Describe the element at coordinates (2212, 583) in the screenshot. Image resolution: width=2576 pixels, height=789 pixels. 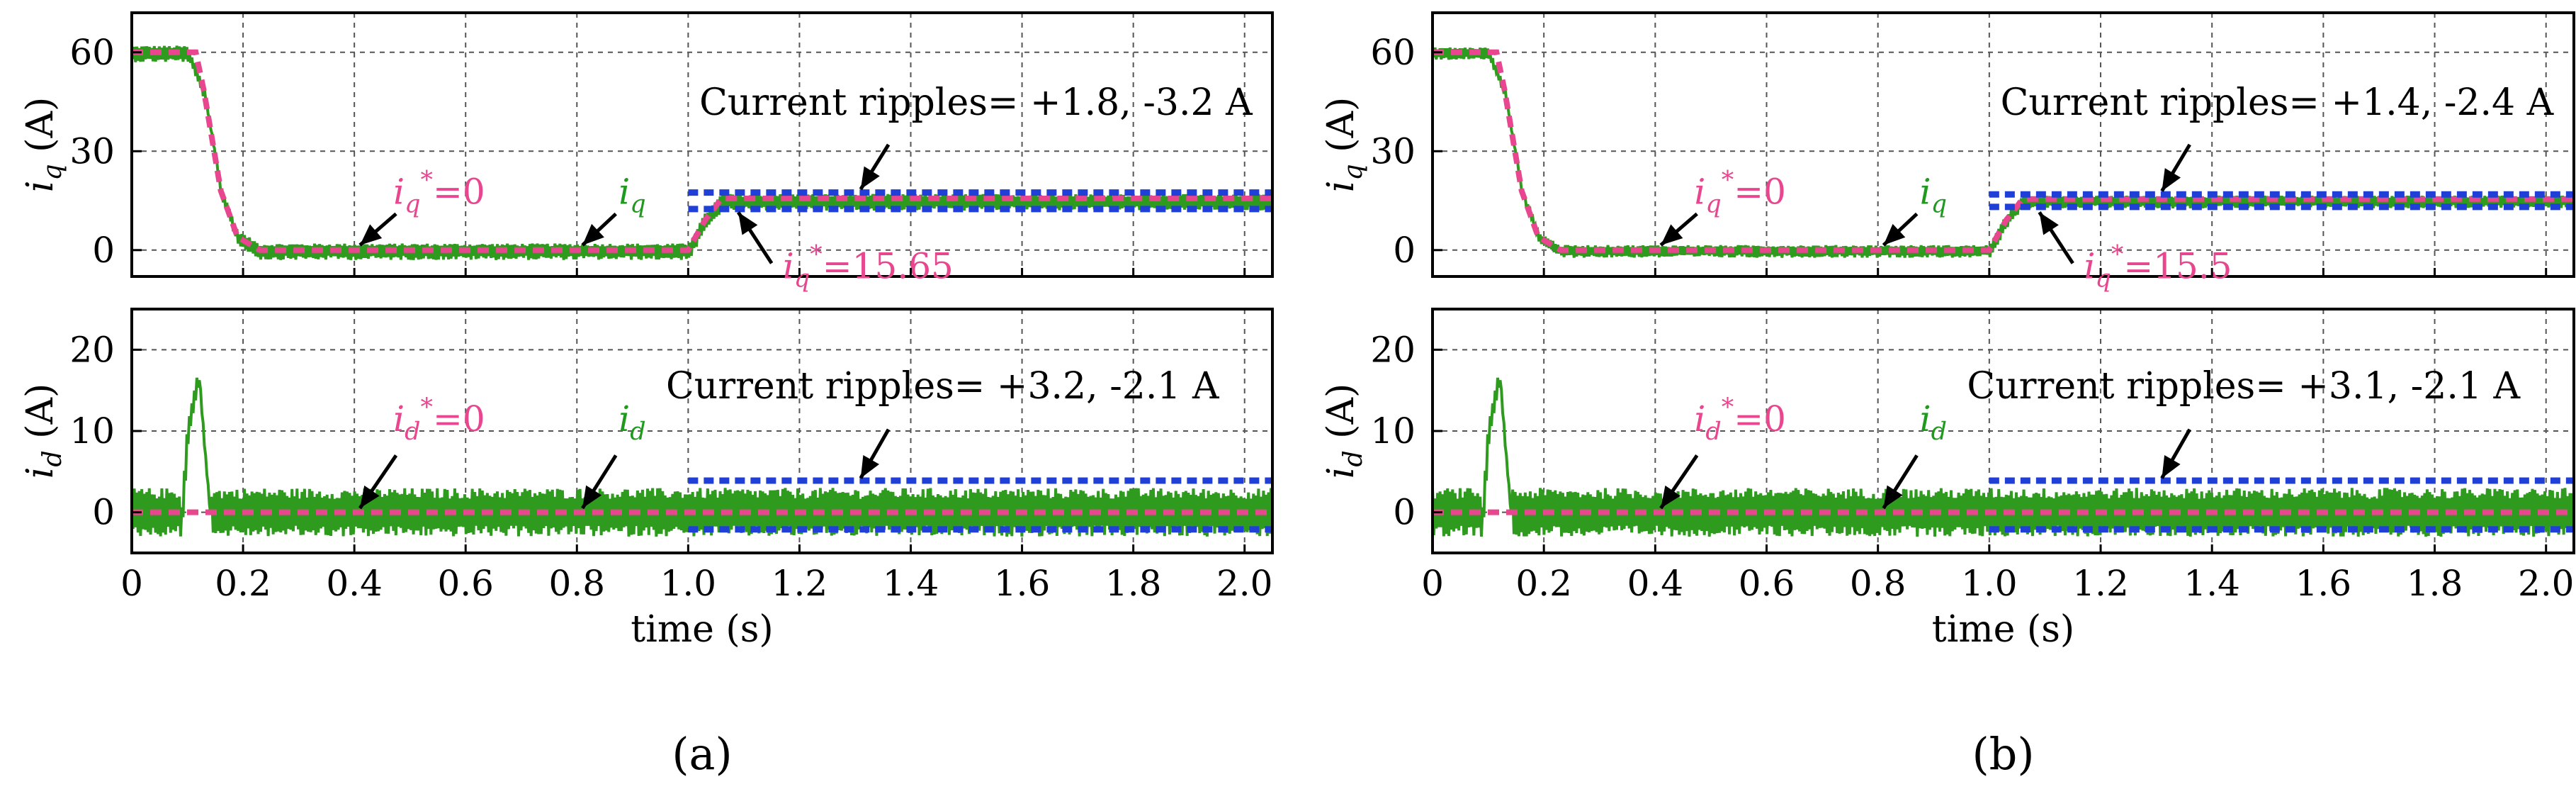
I see `xtick-label: 1.4` at that location.